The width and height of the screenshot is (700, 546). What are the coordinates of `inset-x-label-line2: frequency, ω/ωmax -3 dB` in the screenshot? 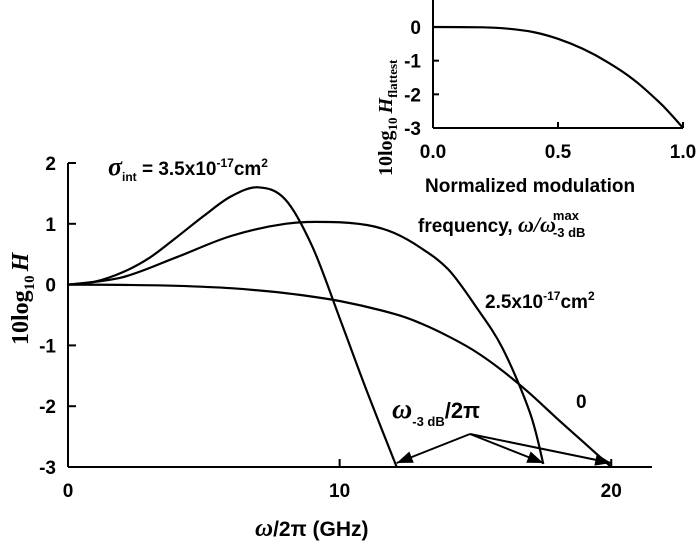 It's located at (501, 224).